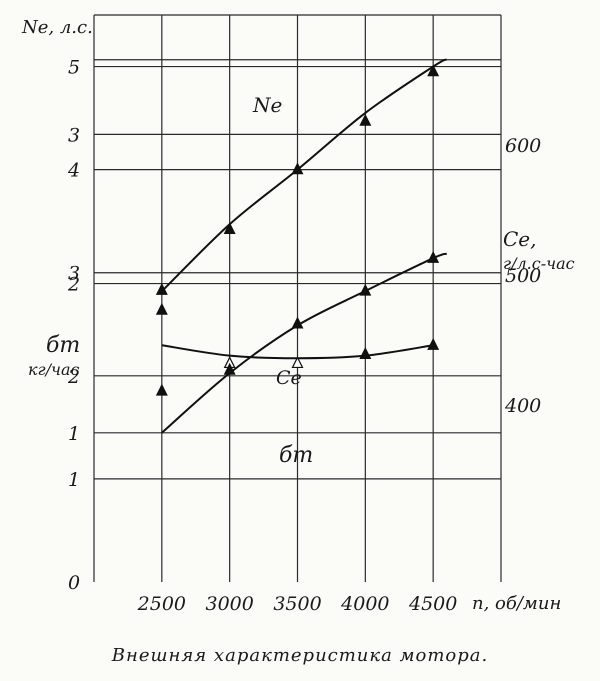 This screenshot has width=600, height=681. I want to click on gt-tick-2: 2, so click(73, 285).